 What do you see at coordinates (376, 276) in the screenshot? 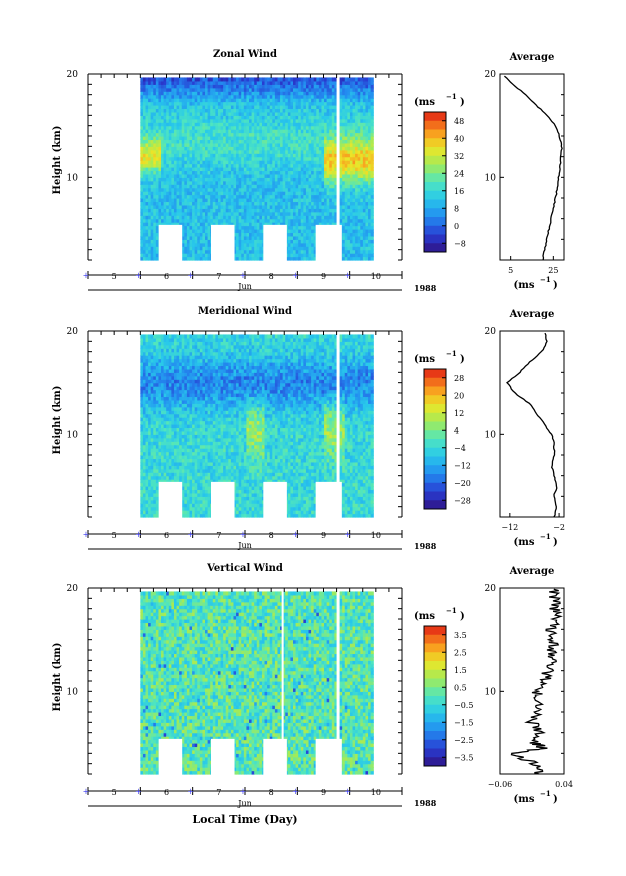
I see `x-tick-label: 10` at bounding box center [376, 276].